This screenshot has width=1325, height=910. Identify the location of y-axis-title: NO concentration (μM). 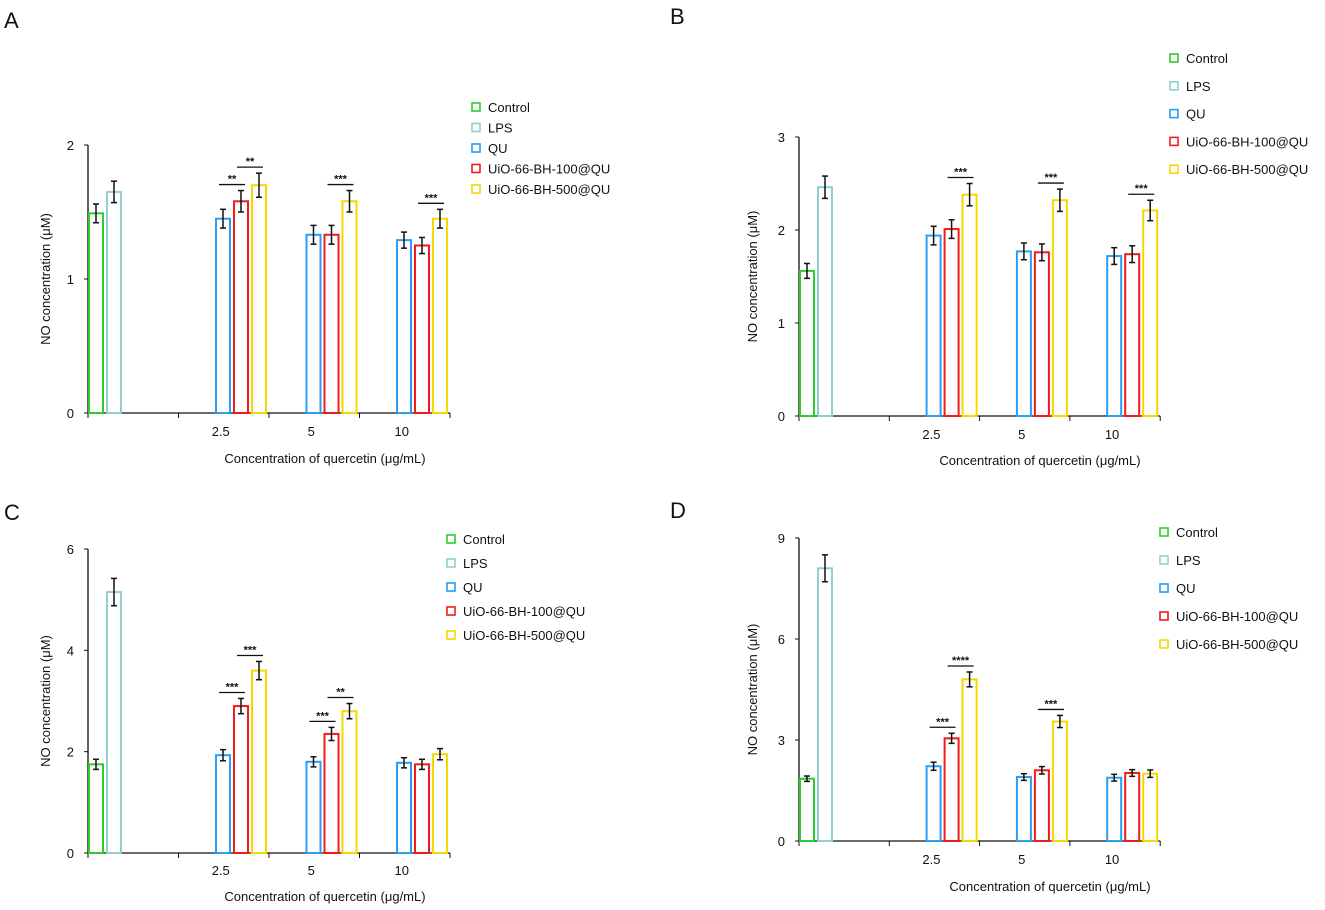
(752, 690).